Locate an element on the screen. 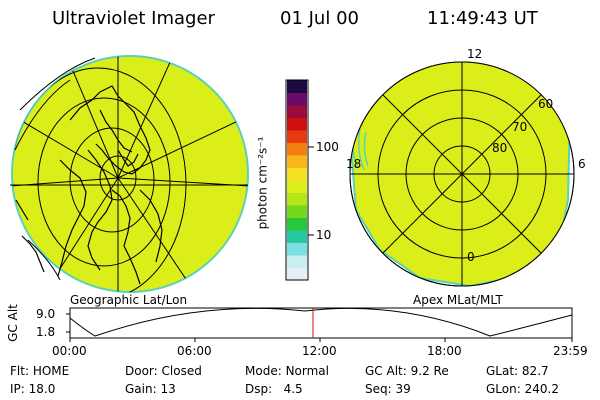 This screenshot has height=400, width=600. altitude-plot-frame is located at coordinates (321, 323).